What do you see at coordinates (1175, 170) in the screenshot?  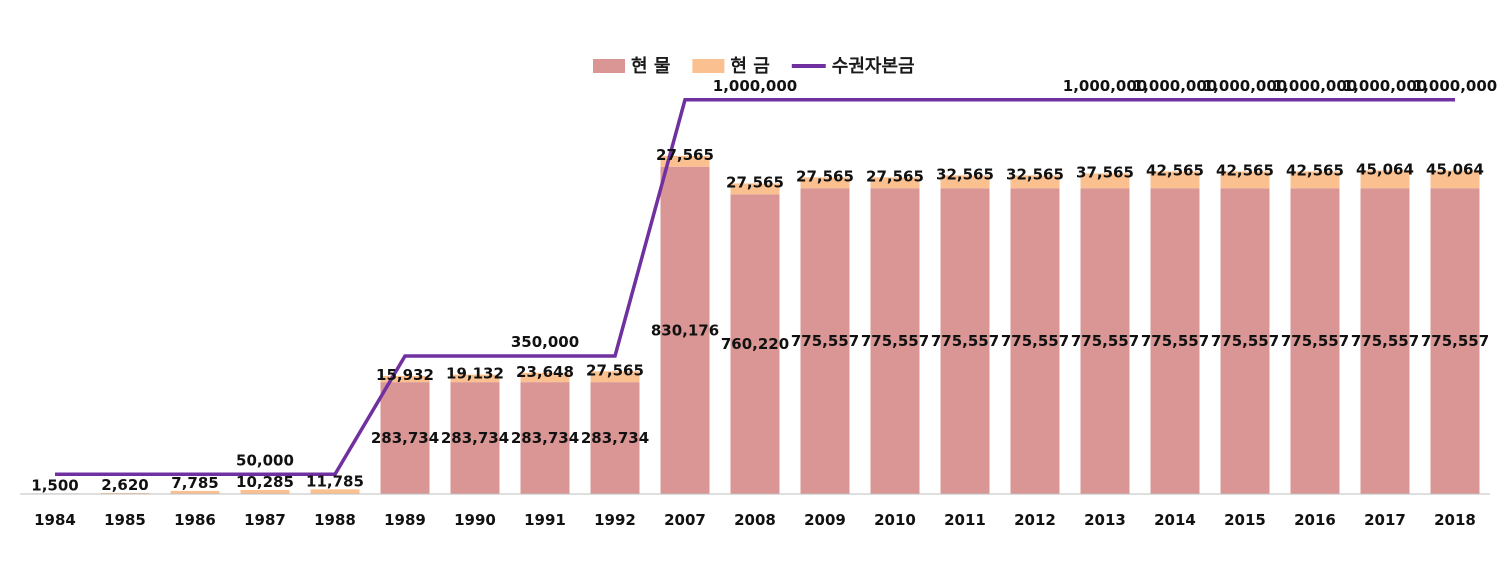 I see `label-cash-2014: 42,565` at bounding box center [1175, 170].